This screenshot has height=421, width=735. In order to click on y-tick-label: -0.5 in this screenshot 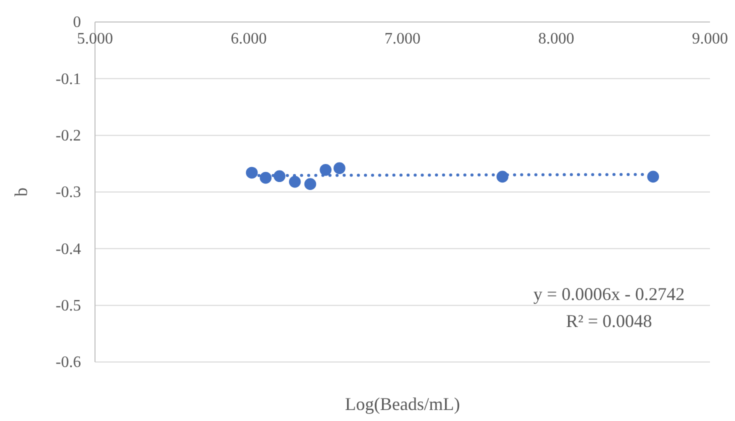, I will do `click(68, 305)`.